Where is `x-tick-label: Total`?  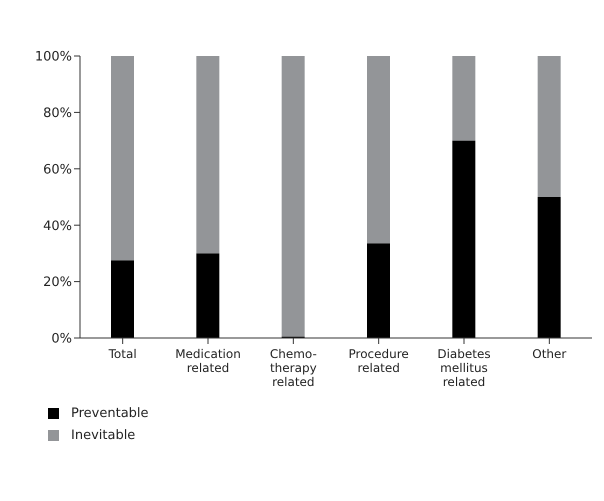 x-tick-label: Total is located at coordinates (122, 354).